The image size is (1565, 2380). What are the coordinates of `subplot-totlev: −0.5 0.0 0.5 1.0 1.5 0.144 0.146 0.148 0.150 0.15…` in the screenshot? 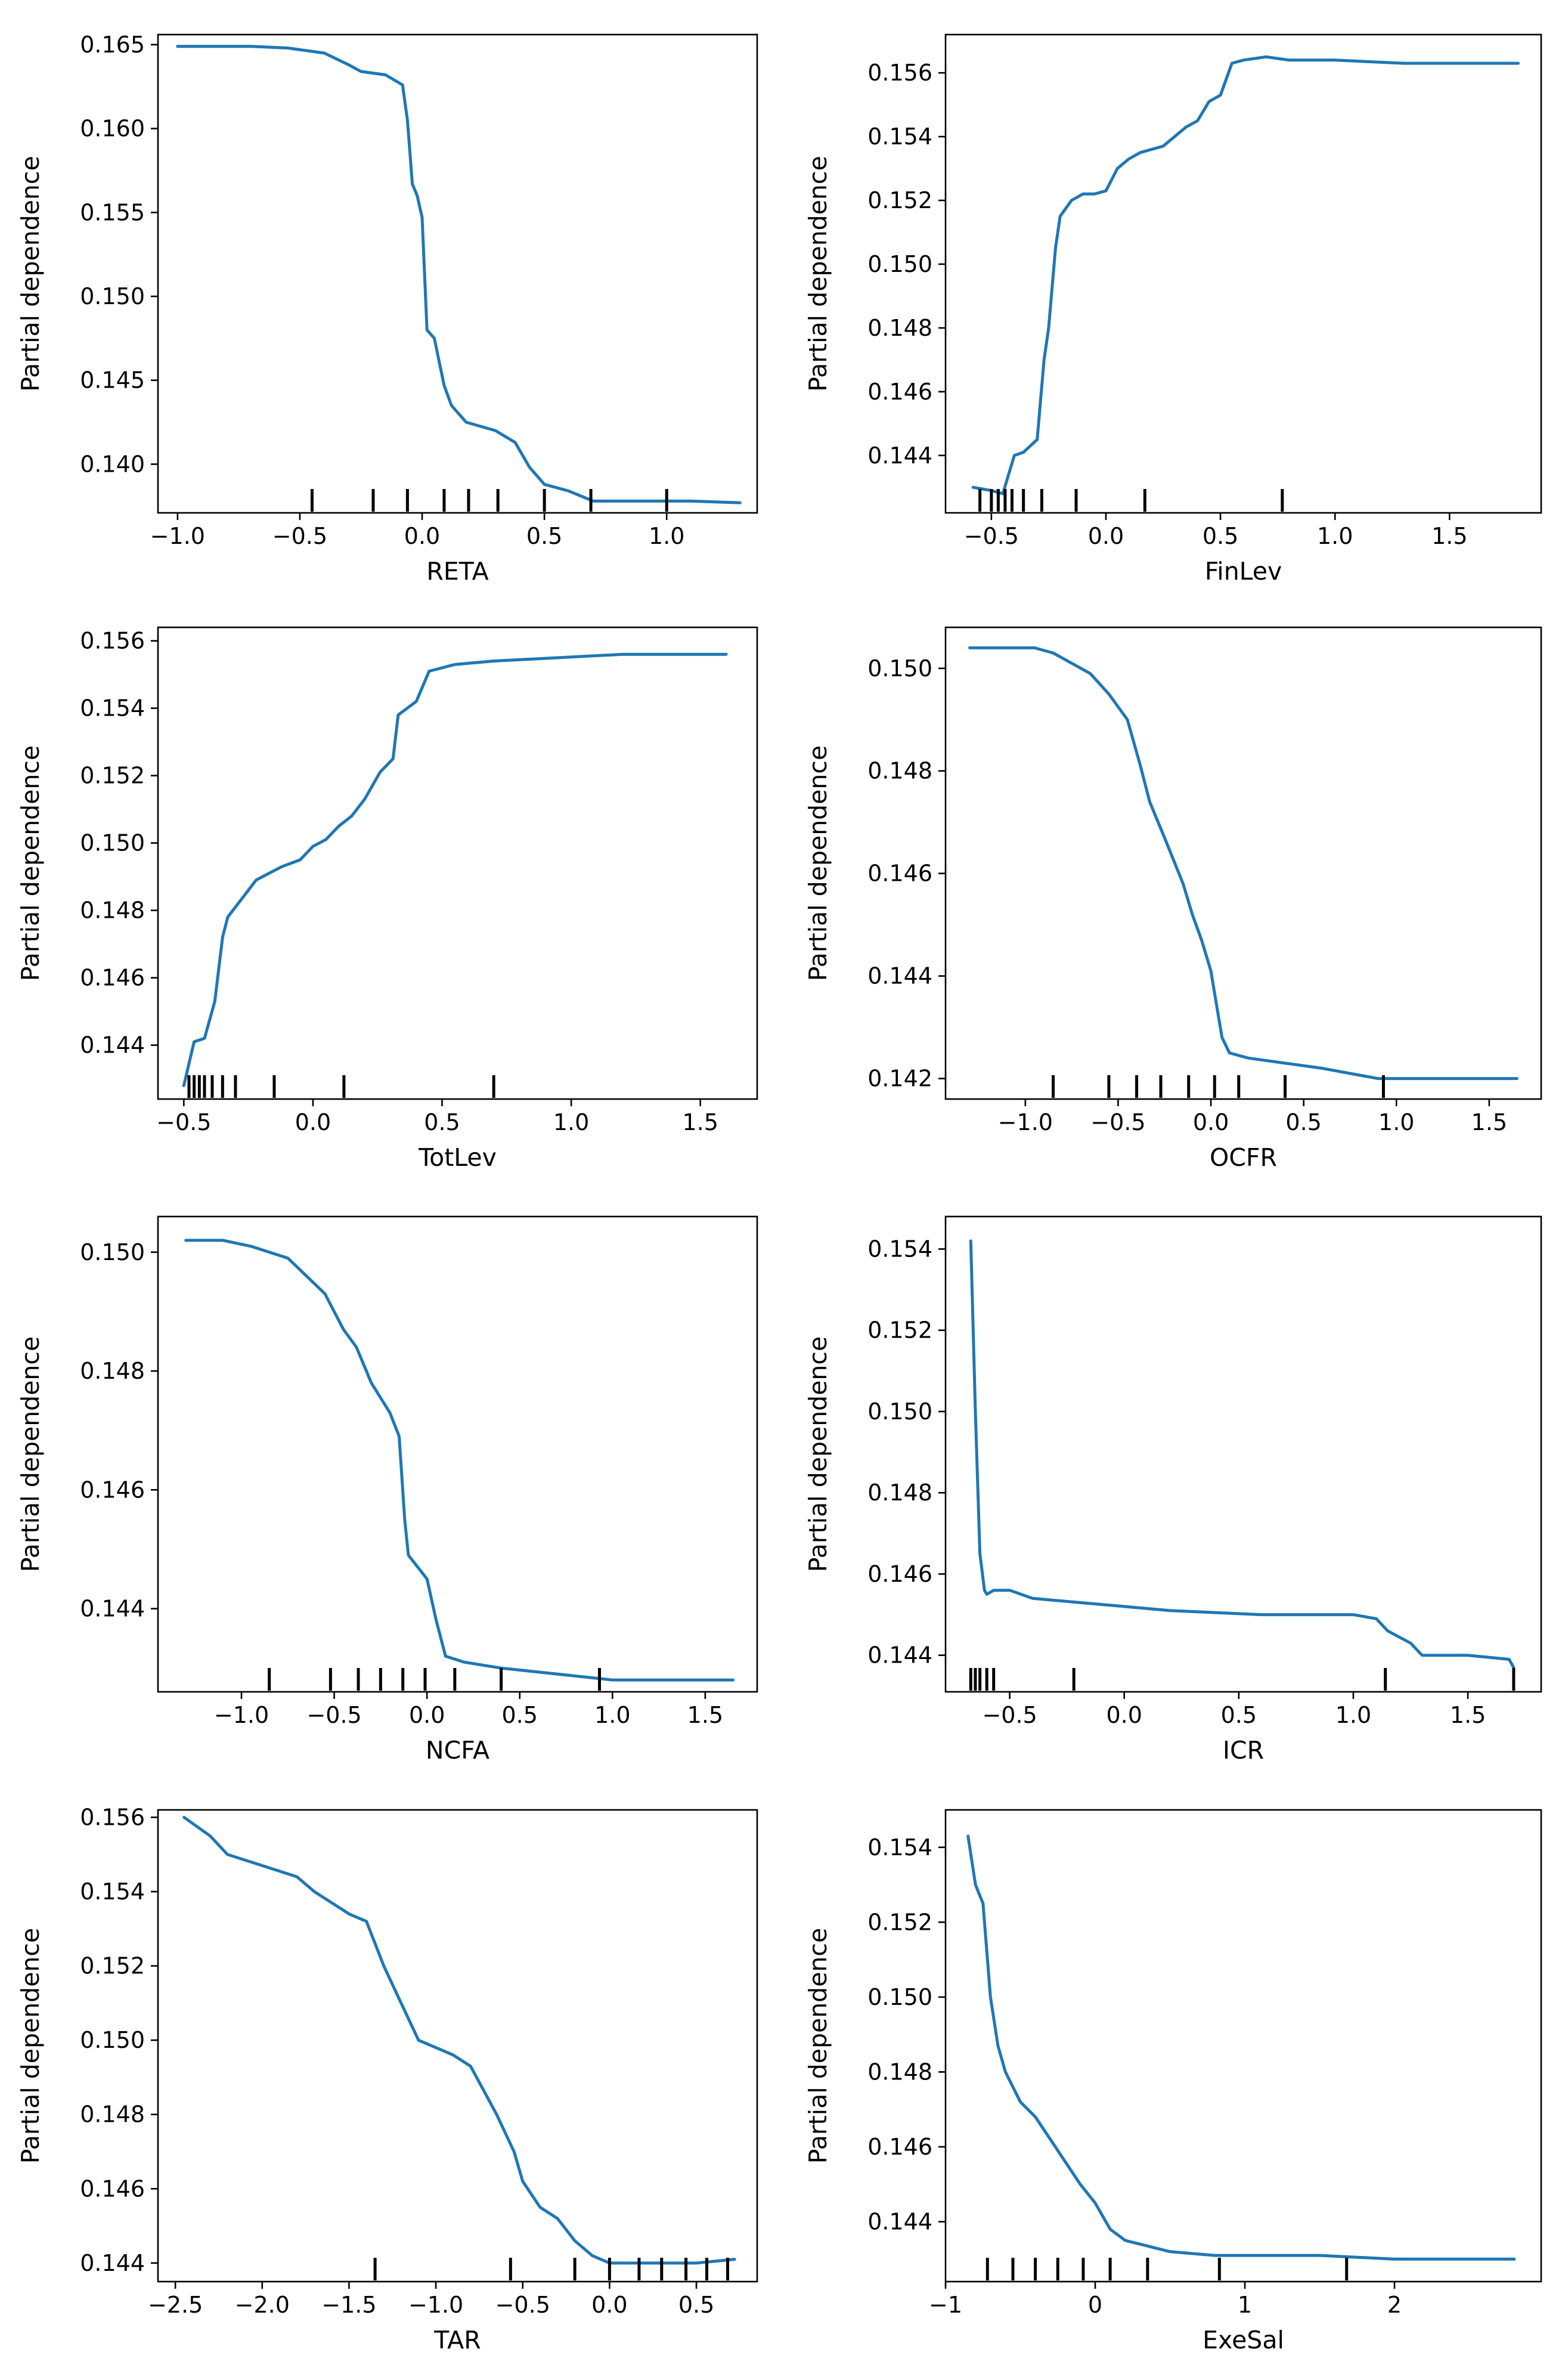 It's located at (387, 899).